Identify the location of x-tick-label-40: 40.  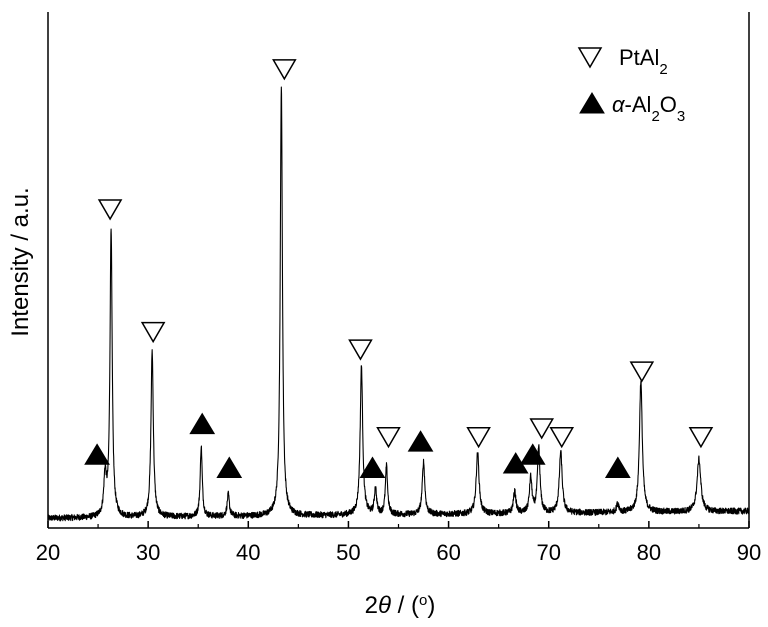
(248, 552).